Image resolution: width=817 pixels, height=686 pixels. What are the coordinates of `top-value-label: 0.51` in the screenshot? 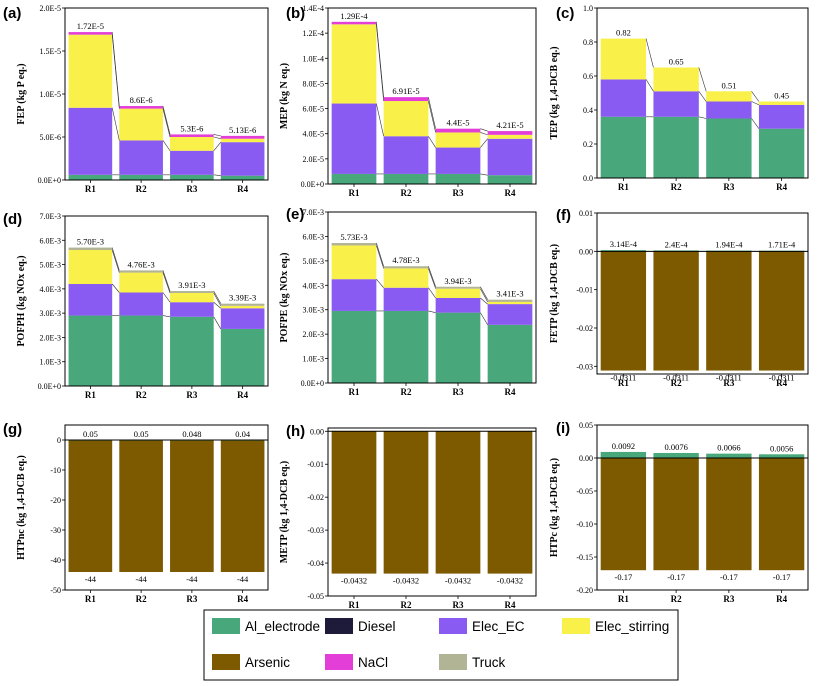 It's located at (728, 85).